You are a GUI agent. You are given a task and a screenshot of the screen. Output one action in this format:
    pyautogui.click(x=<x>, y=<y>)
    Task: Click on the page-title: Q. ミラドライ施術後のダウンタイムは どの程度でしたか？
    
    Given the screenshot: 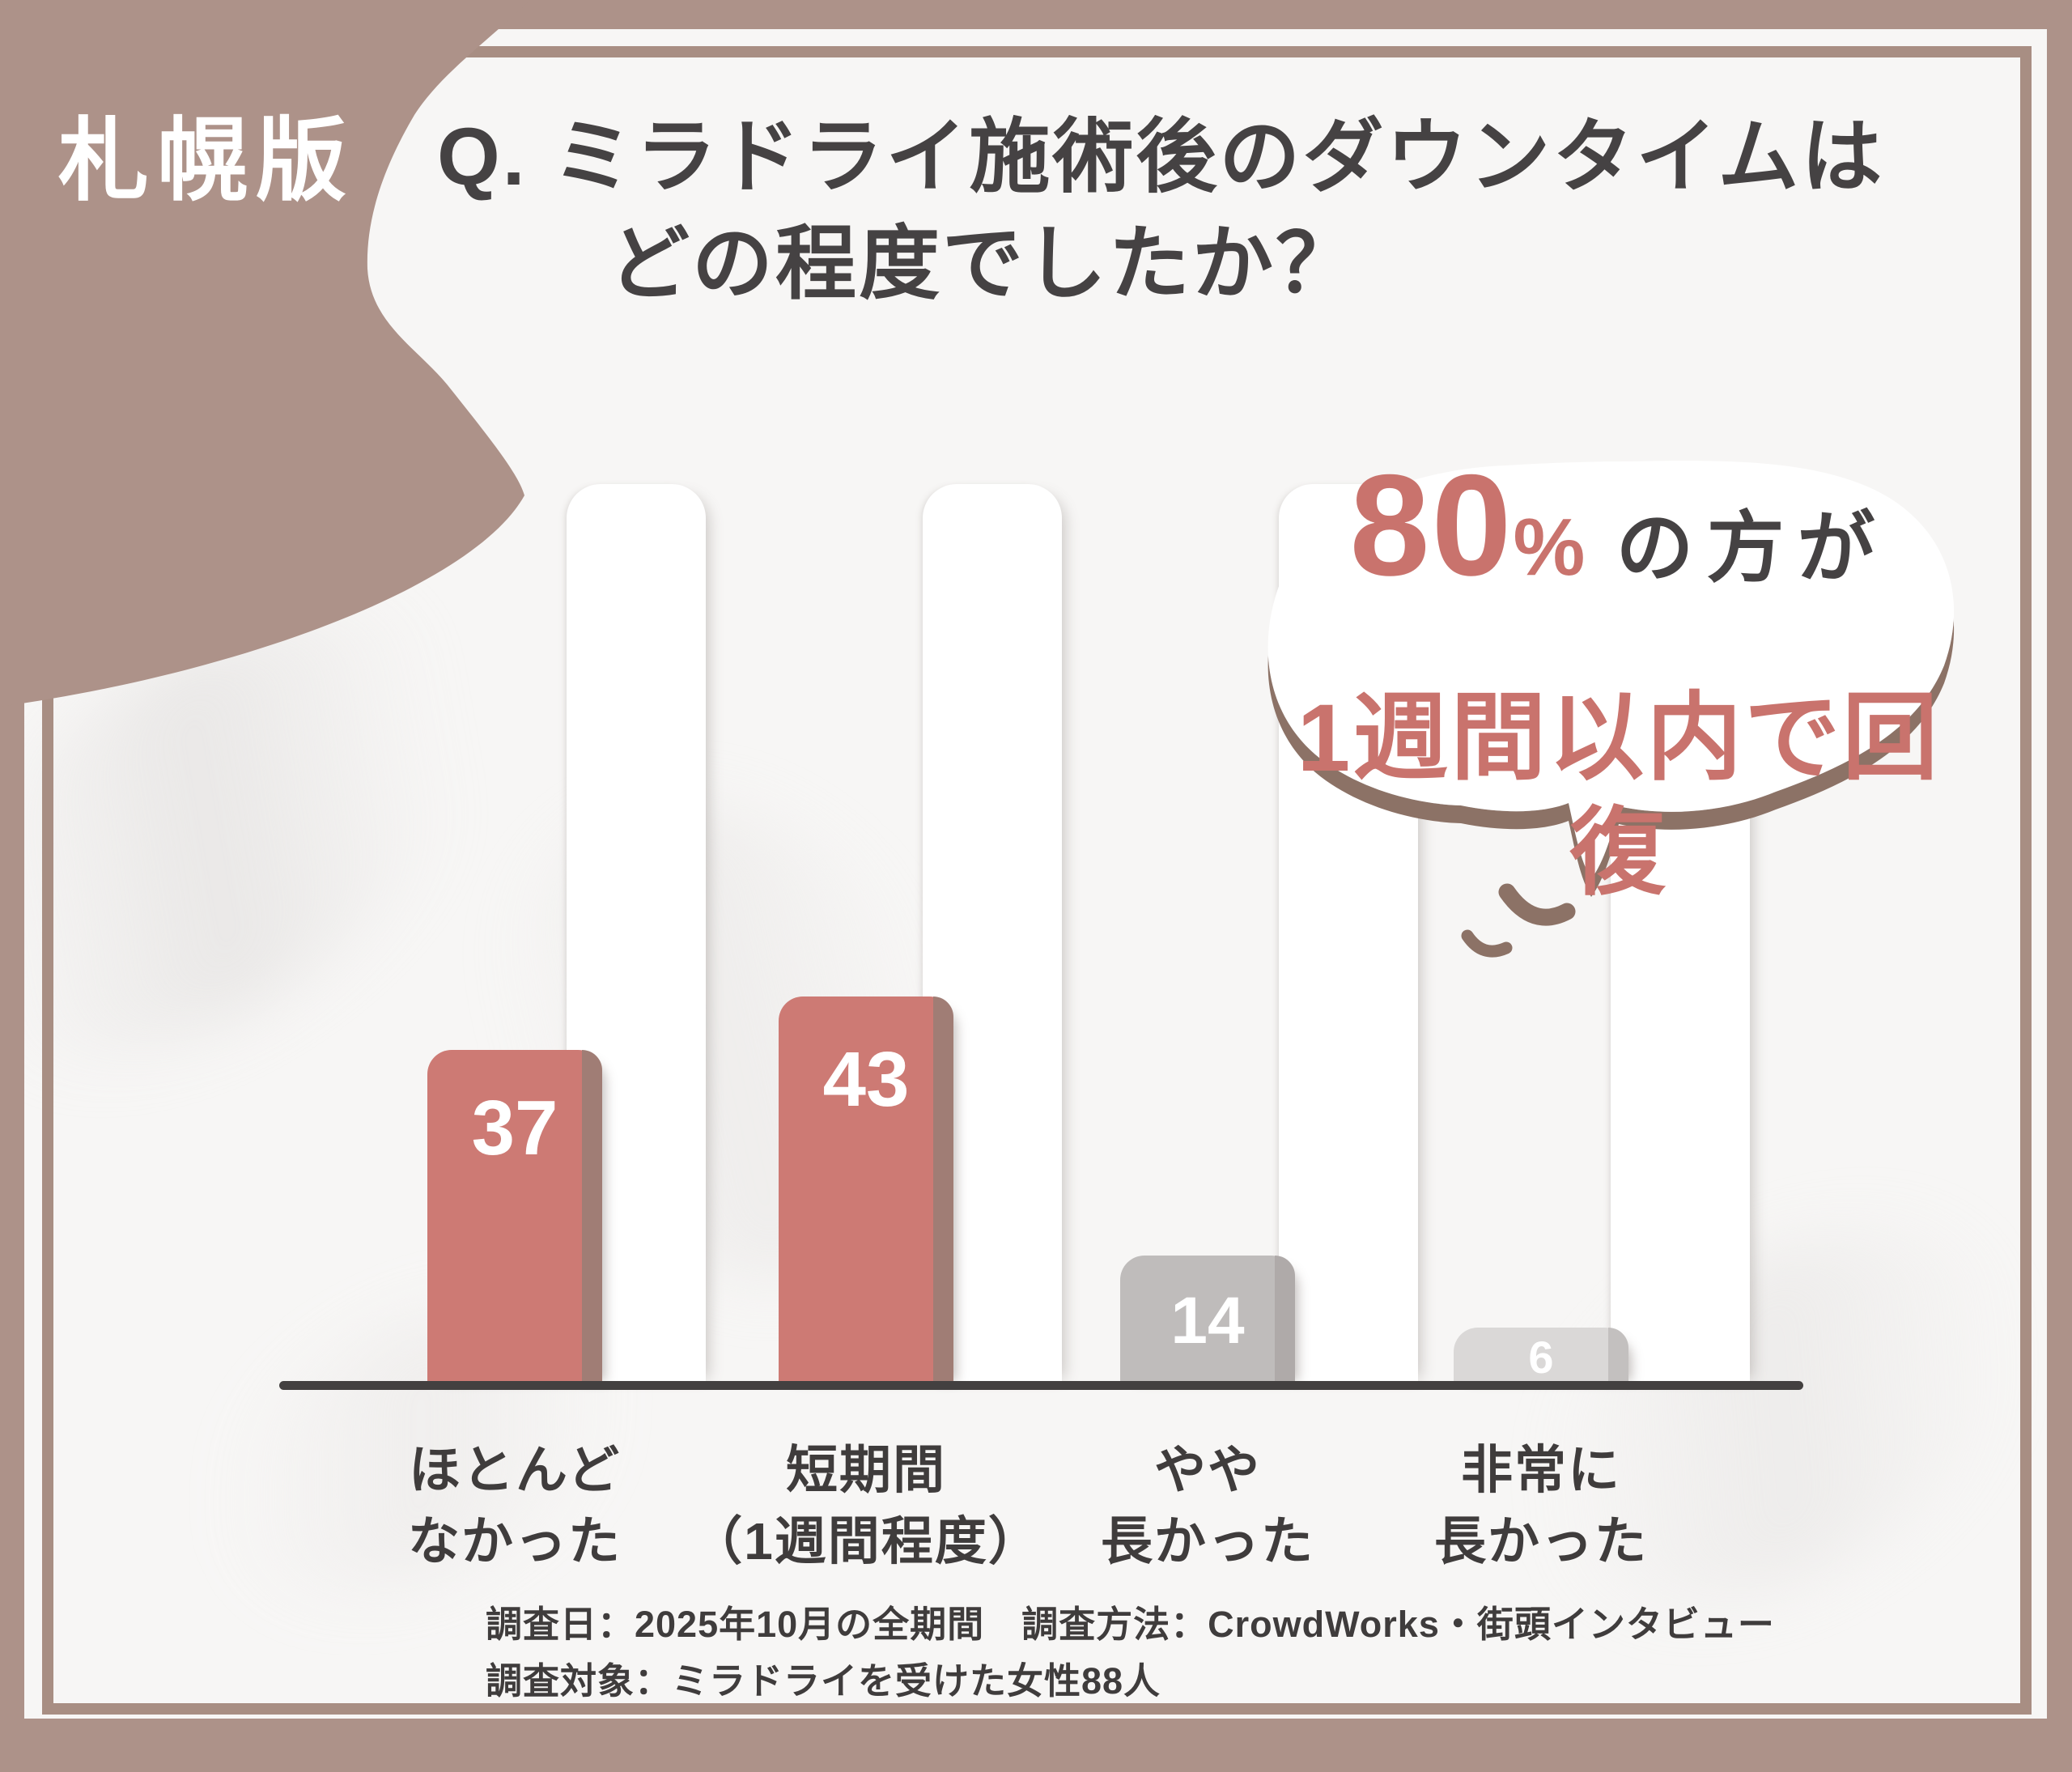 What is the action you would take?
    pyautogui.click(x=1160, y=211)
    